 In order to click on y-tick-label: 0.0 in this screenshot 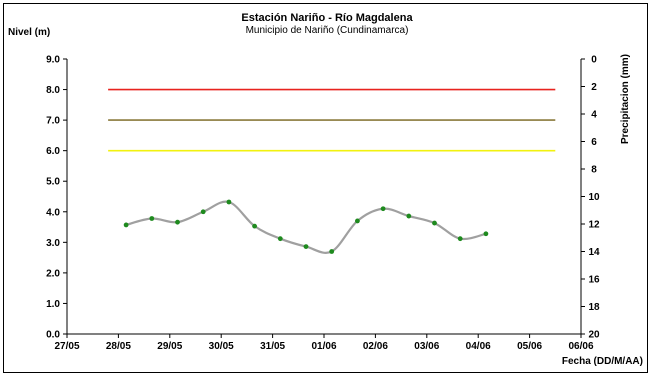, I will do `click(53, 335)`.